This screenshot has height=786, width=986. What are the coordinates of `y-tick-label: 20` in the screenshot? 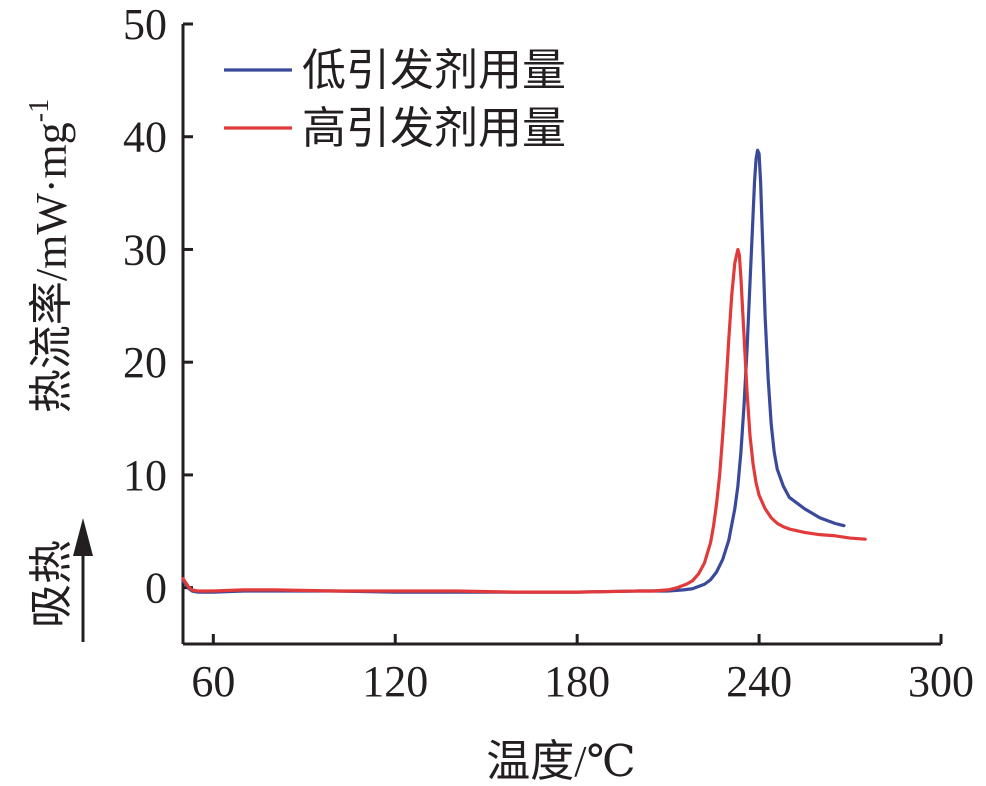 It's located at (145, 362).